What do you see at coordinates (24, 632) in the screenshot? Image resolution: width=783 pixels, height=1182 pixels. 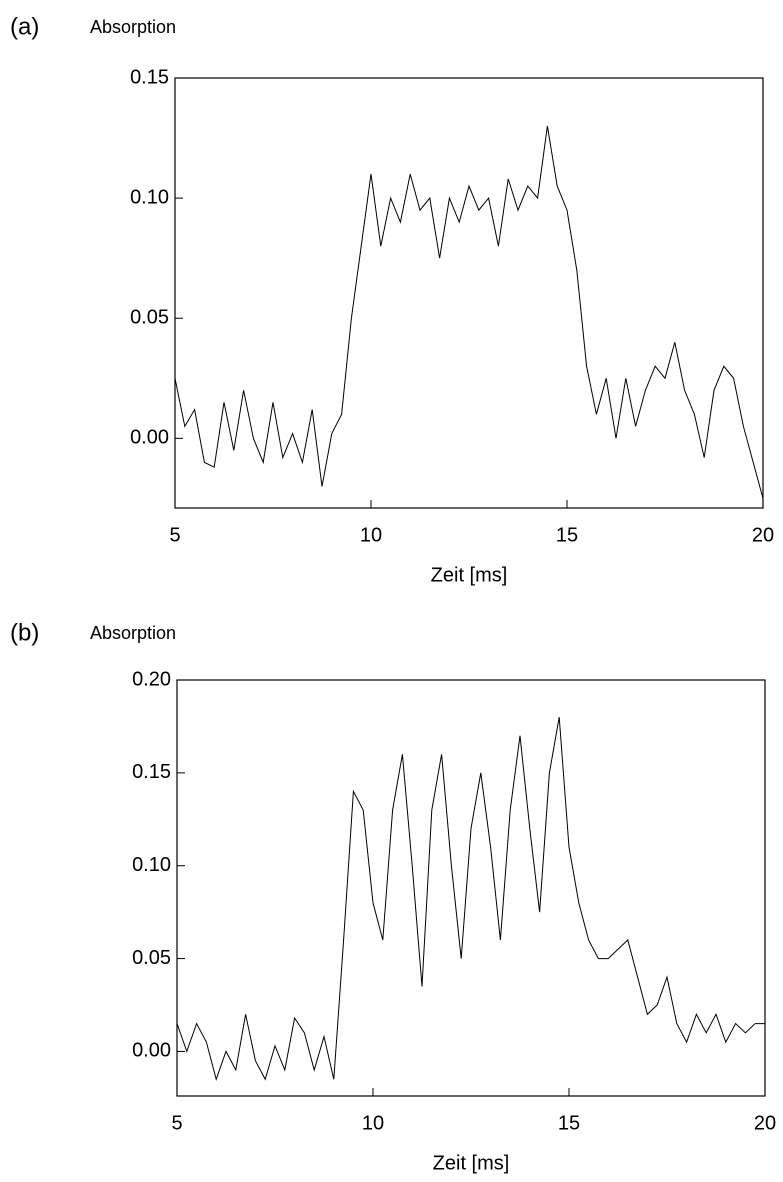 I see `panel-label: (b)` at bounding box center [24, 632].